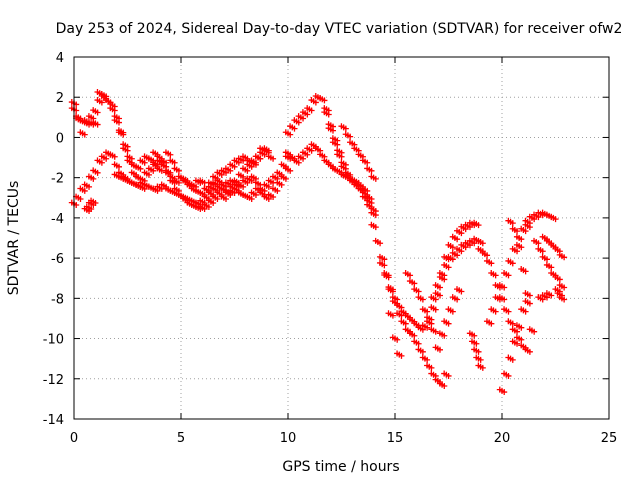 Image resolution: width=640 pixels, height=480 pixels. What do you see at coordinates (549, 264) in the screenshot?
I see `series-track-x` at bounding box center [549, 264].